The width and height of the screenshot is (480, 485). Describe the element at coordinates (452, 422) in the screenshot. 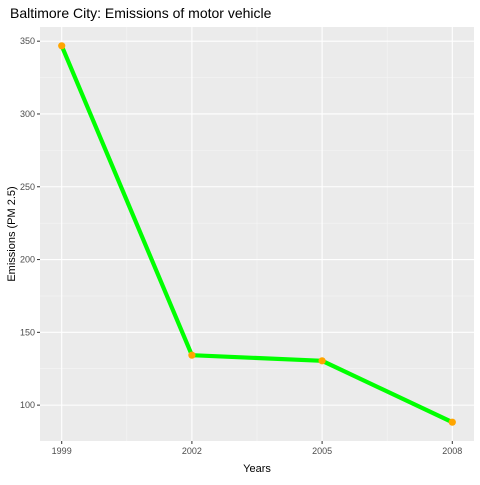

I see `data-point-2008` at that location.